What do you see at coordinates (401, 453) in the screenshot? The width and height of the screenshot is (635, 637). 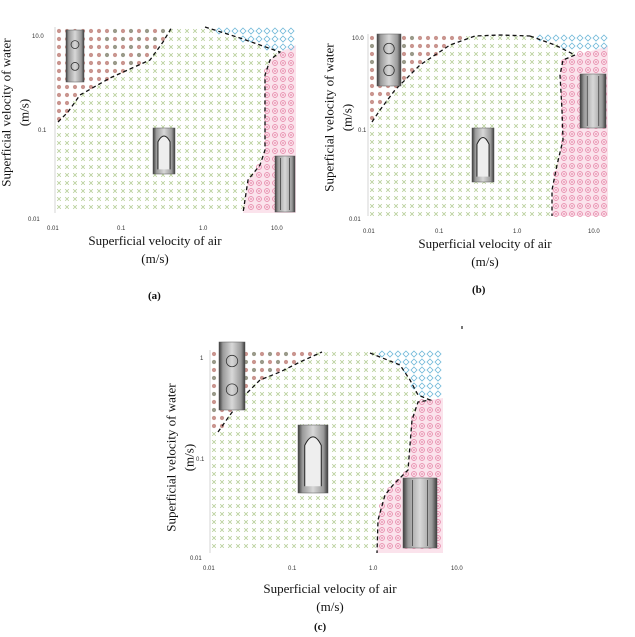 I see `slug-annular-boundary` at bounding box center [401, 453].